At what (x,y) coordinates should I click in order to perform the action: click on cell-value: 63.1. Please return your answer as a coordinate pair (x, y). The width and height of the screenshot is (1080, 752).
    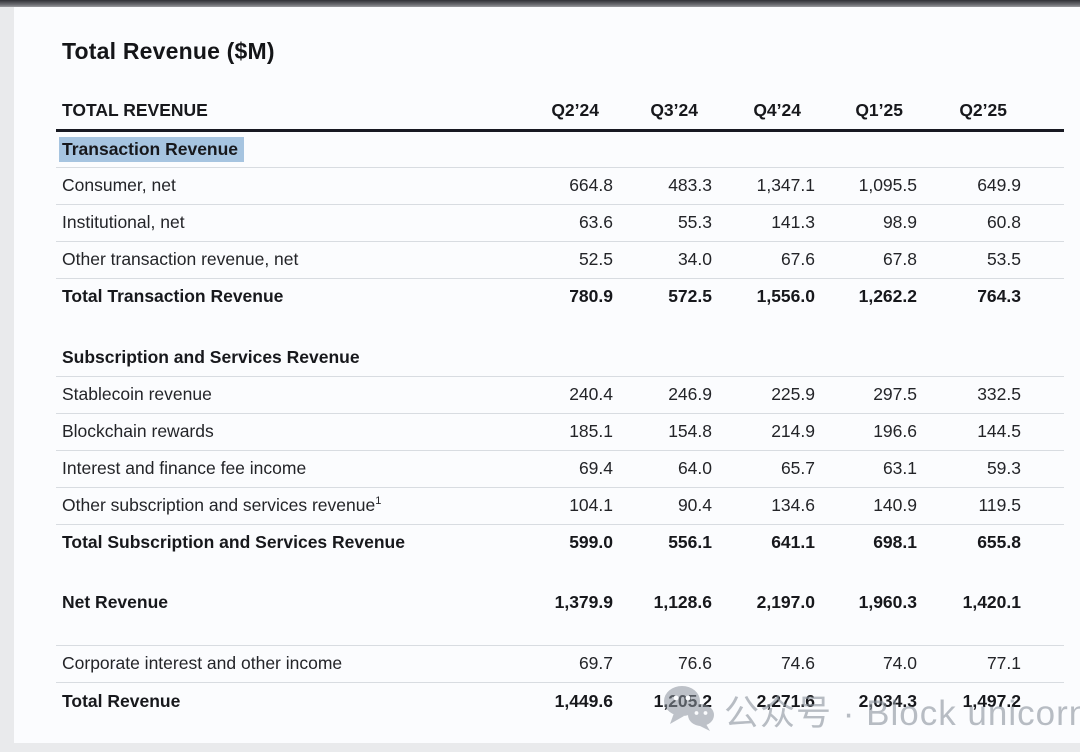
    Looking at the image, I should click on (899, 468).